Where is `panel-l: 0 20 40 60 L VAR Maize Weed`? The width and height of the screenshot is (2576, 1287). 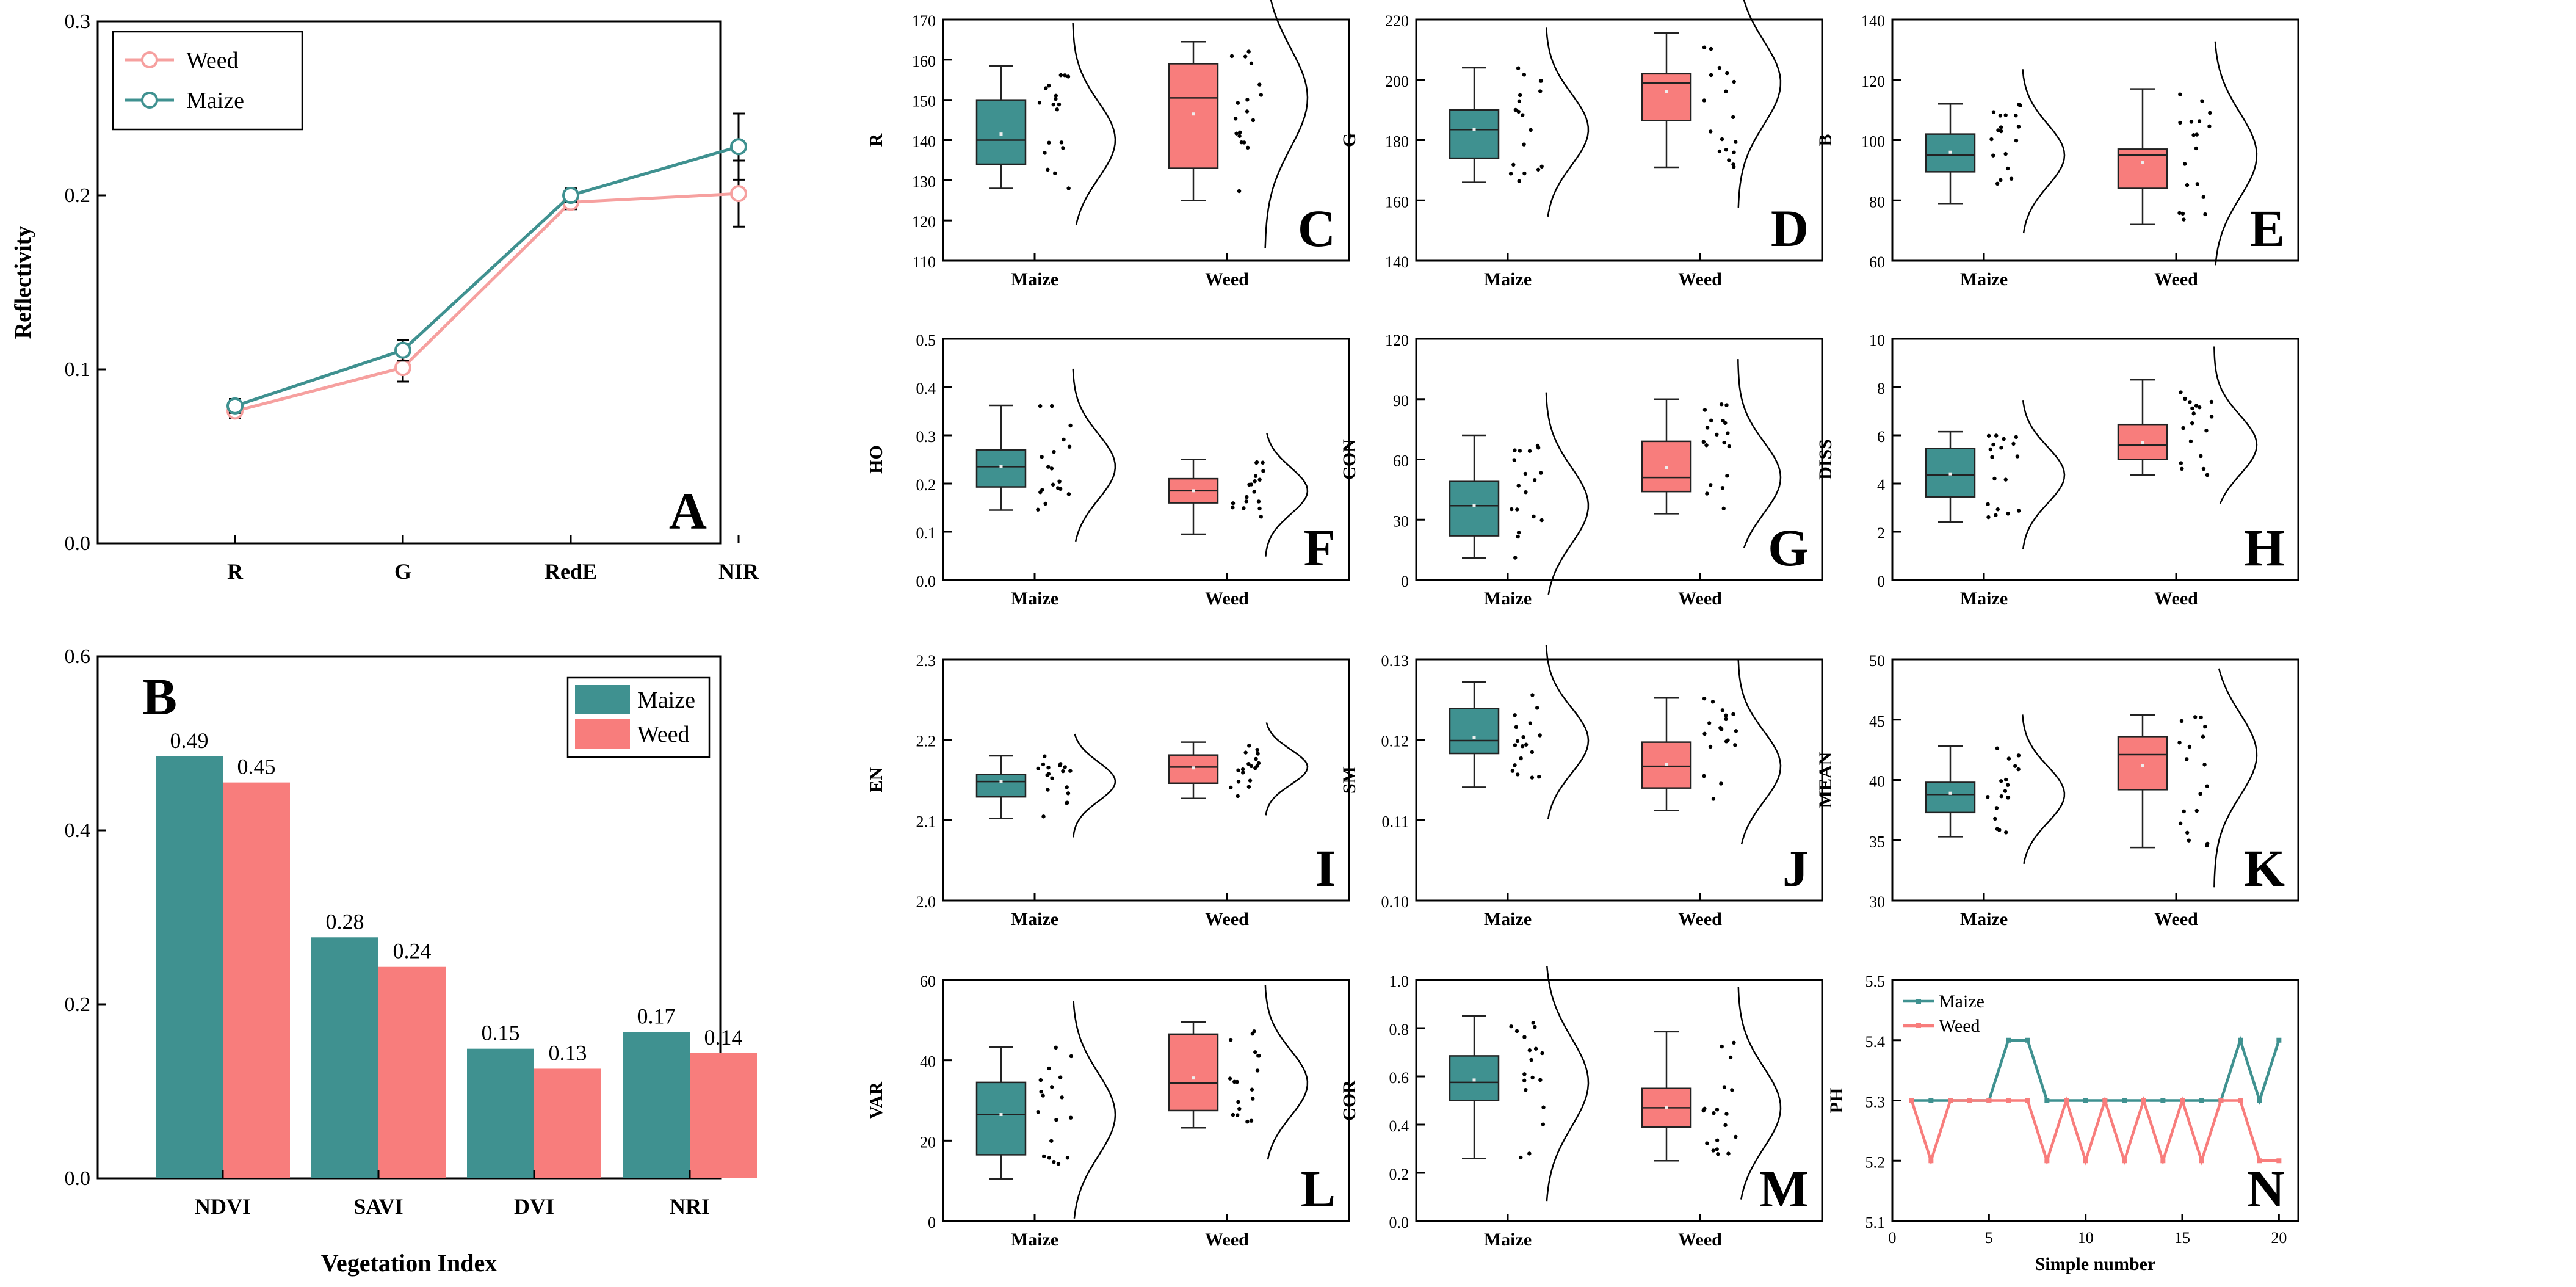 panel-l: 0 20 40 60 L VAR Maize Weed is located at coordinates (1108, 1111).